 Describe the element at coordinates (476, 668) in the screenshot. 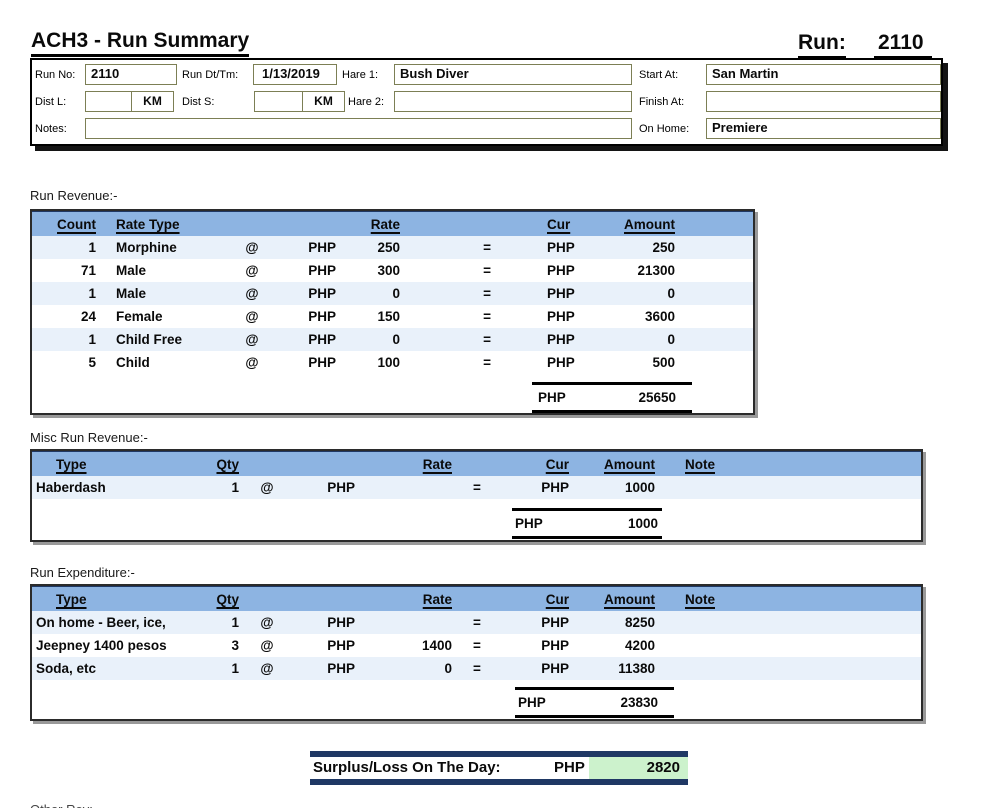

I see `table-row: Soda, etc 1 @ PHP 0 = PHP 11380` at that location.